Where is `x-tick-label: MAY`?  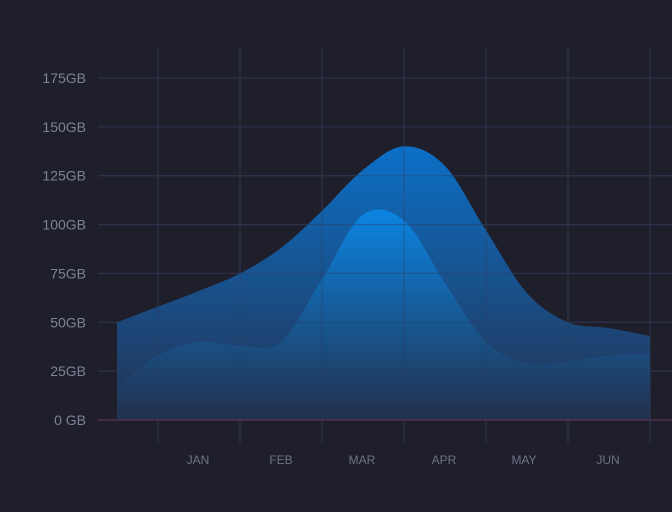 x-tick-label: MAY is located at coordinates (523, 460).